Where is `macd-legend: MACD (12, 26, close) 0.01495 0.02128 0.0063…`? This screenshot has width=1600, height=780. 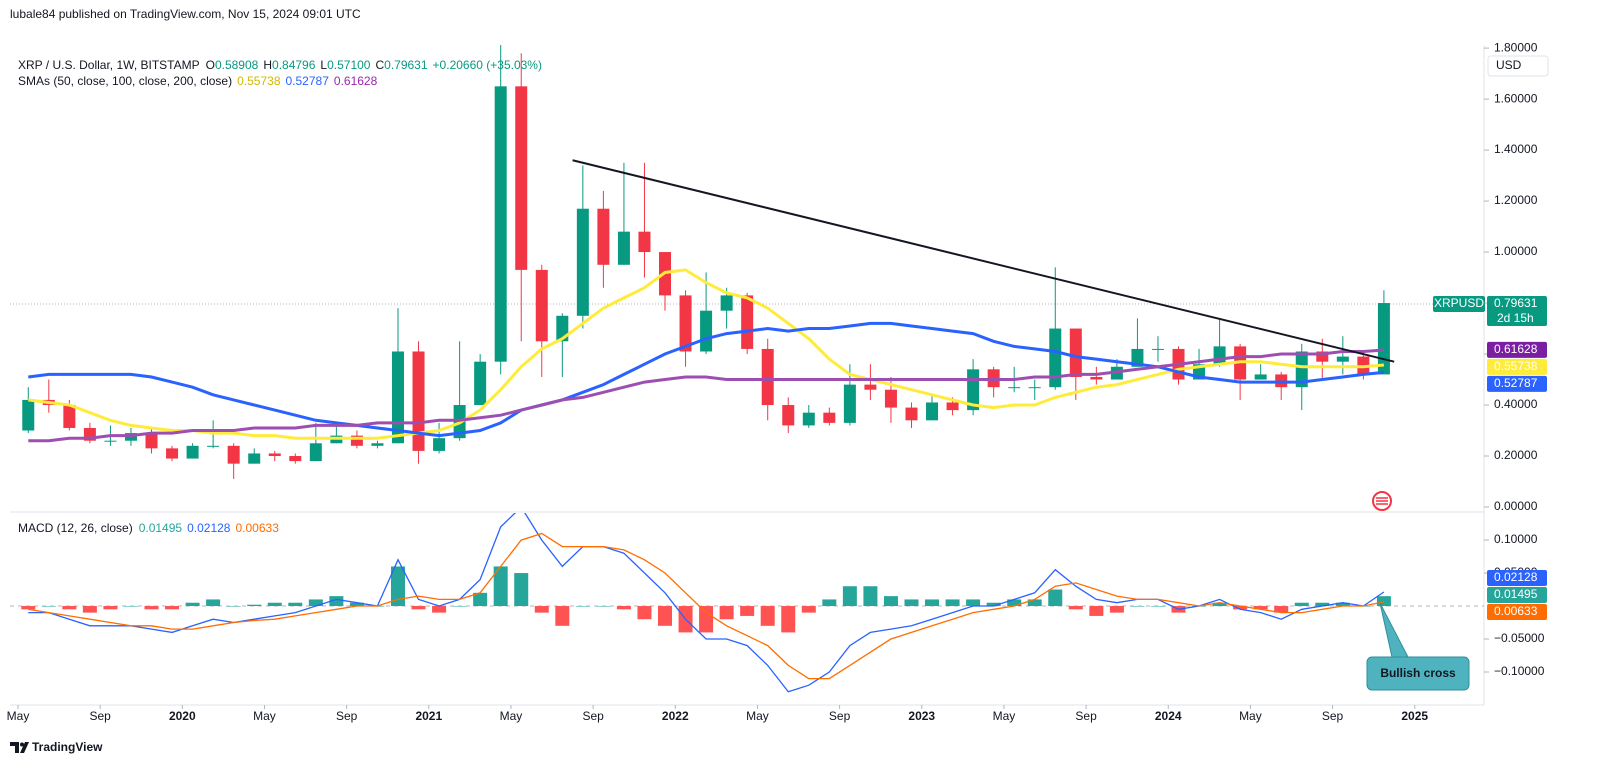 macd-legend: MACD (12, 26, close) 0.01495 0.02128 0.0063… is located at coordinates (148, 528).